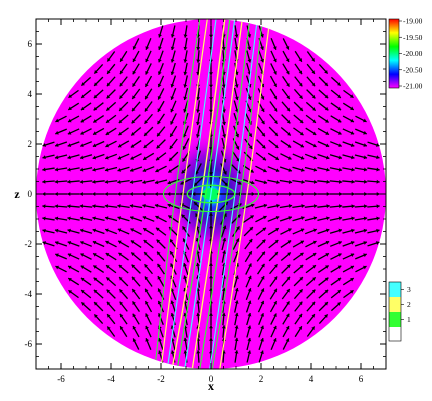 This screenshot has width=432, height=401. Describe the element at coordinates (29, 244) in the screenshot. I see `y-tick-label: -2` at that location.